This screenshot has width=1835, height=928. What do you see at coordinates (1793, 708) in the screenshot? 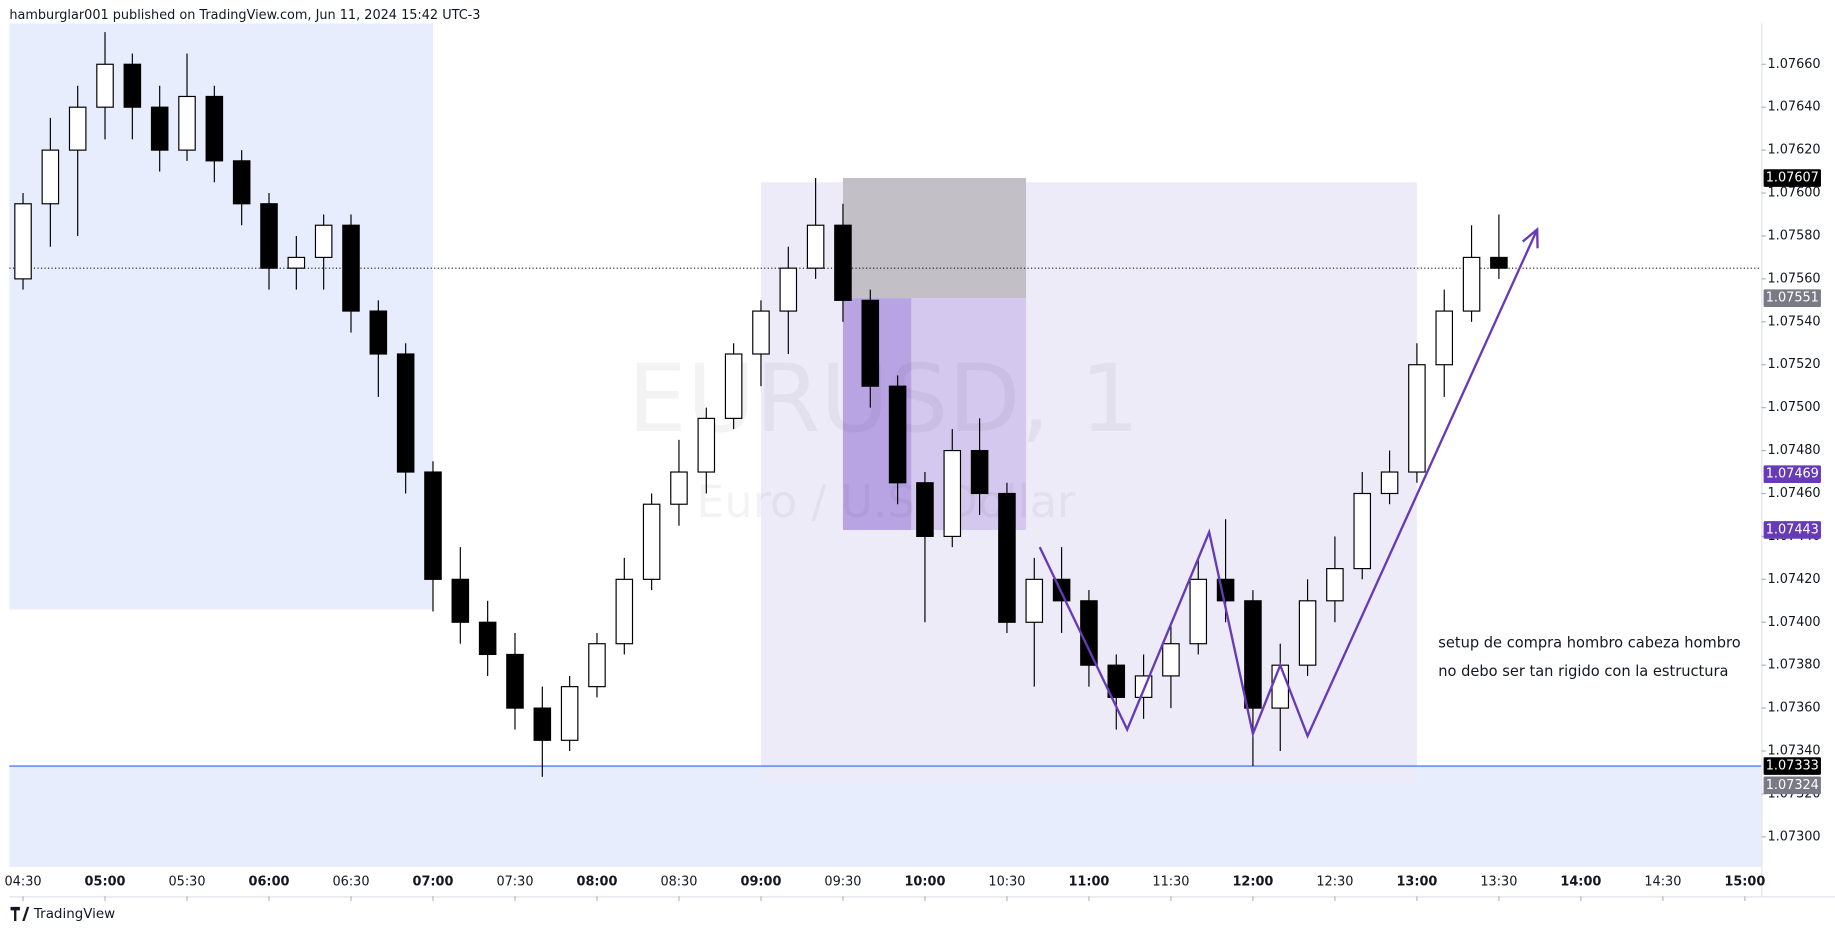
I see `y-tick-label: 1.07360` at bounding box center [1793, 708].